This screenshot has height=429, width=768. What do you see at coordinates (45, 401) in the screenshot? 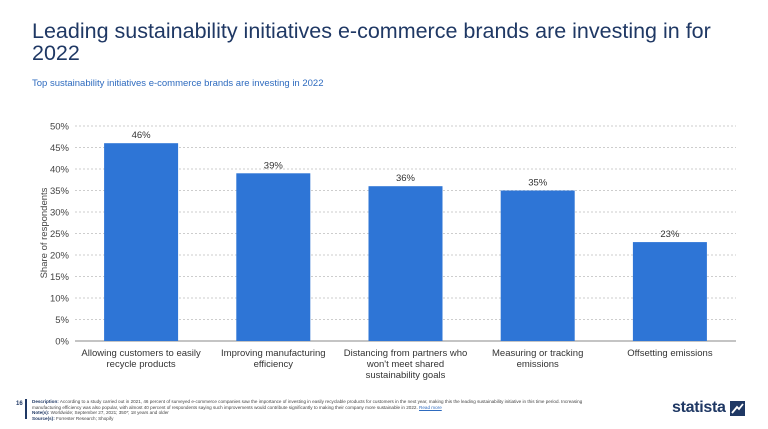
I see `description-label: Description:` at bounding box center [45, 401].